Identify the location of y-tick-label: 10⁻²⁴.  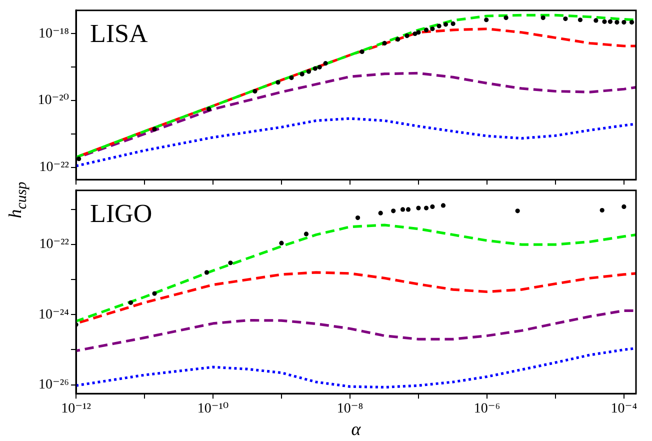
(54, 314).